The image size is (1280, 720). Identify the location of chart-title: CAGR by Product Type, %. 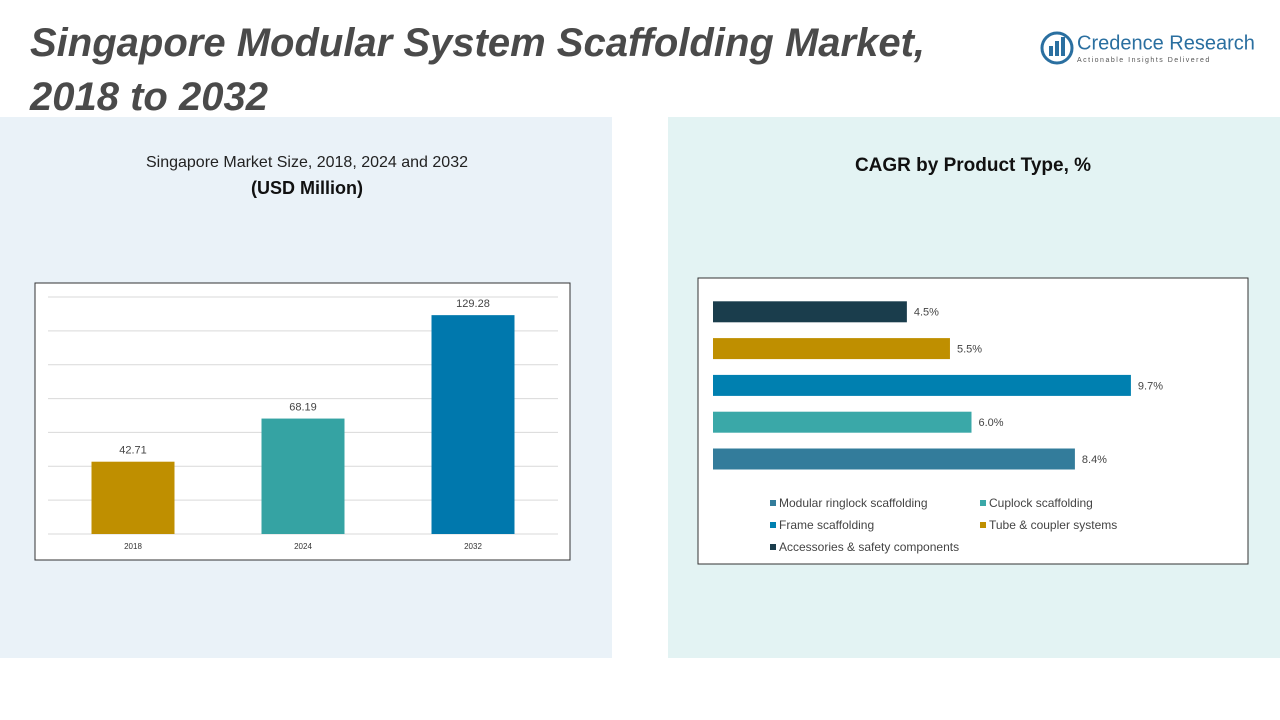
(973, 165).